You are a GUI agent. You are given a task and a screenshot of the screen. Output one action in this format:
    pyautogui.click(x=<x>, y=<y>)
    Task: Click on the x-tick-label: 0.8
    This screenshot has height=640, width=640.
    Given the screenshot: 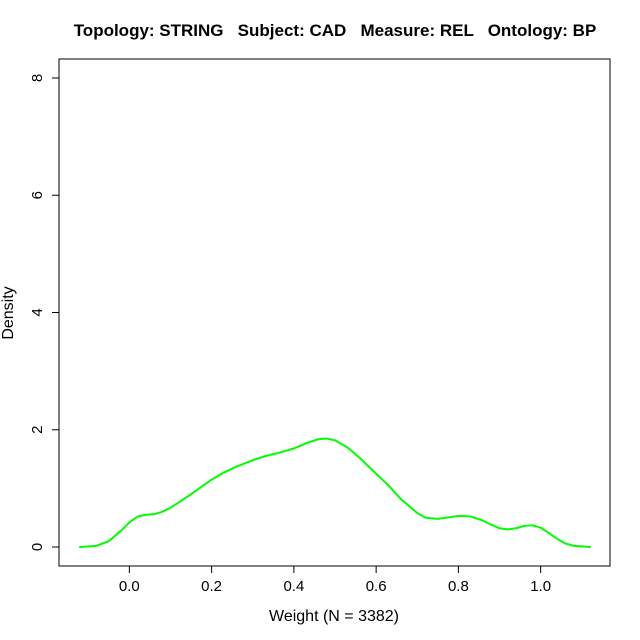 What is the action you would take?
    pyautogui.click(x=458, y=586)
    